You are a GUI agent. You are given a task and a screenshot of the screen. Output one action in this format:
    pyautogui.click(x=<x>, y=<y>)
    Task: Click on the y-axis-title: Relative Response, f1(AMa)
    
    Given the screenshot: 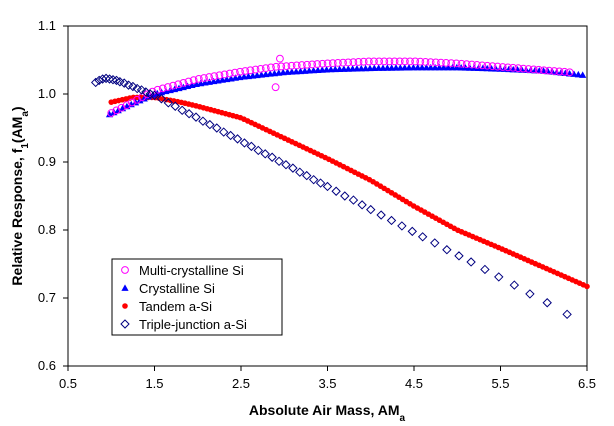 What is the action you would take?
    pyautogui.click(x=20, y=195)
    